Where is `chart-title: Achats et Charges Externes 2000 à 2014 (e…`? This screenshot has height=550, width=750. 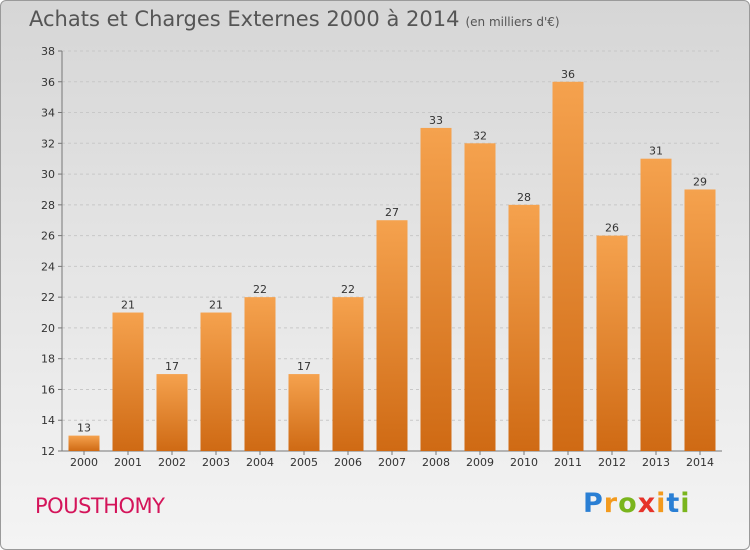 chart-title: Achats et Charges Externes 2000 à 2014 (e… is located at coordinates (294, 19).